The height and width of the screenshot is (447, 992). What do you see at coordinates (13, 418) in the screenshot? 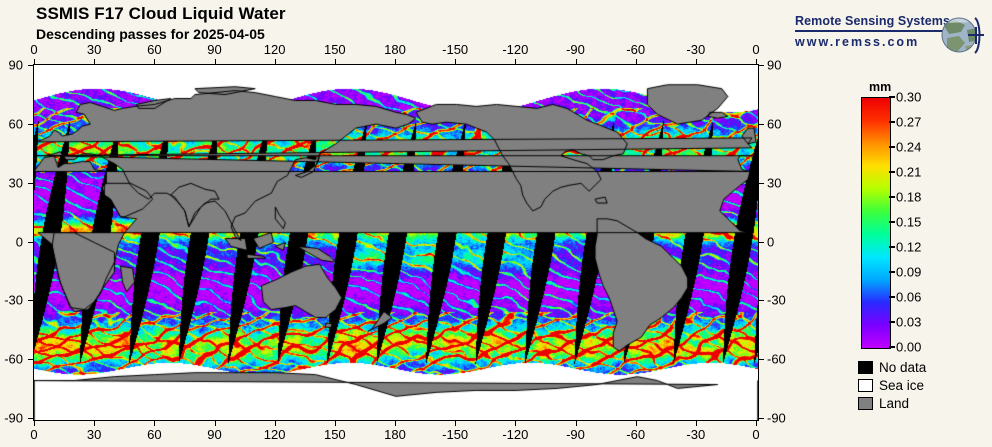
I see `y-tick-label--90: -90` at bounding box center [13, 418].